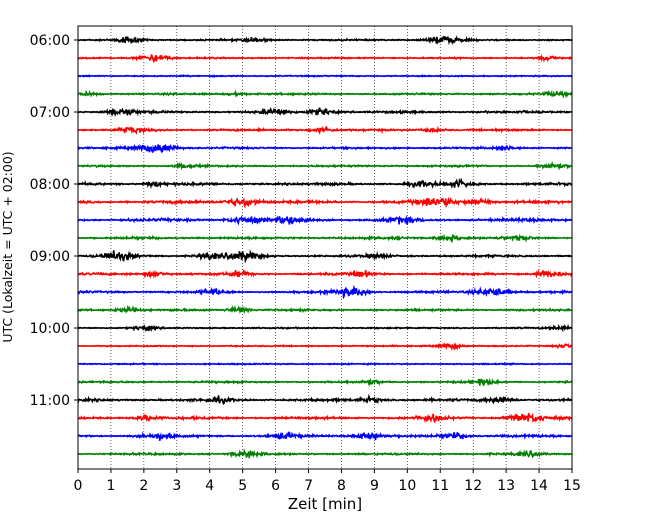 This screenshot has width=650, height=520. Describe the element at coordinates (325, 220) in the screenshot. I see `trace-0830-line` at that location.